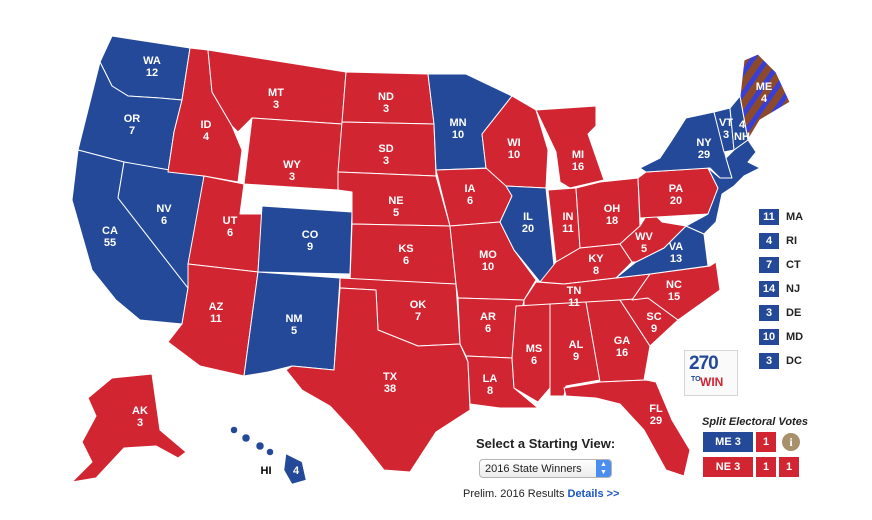 This screenshot has height=520, width=872. What do you see at coordinates (794, 313) in the screenshot?
I see `small-state-abbr: DE` at bounding box center [794, 313].